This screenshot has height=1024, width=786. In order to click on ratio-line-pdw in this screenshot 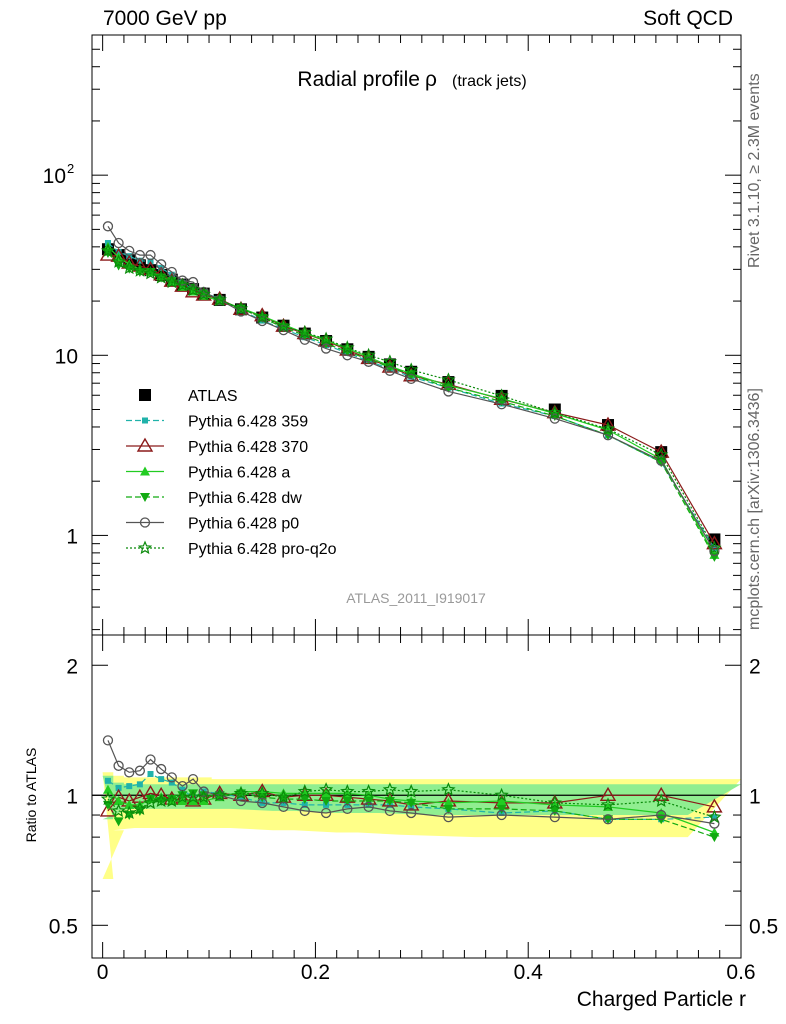, I will do `click(411, 815)`.